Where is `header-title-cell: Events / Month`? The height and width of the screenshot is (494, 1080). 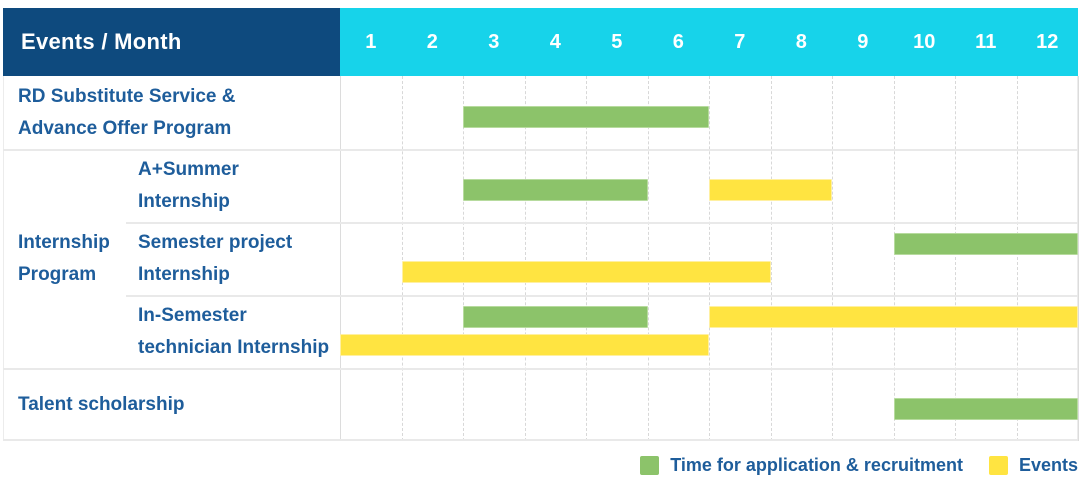
header-title-cell: Events / Month is located at coordinates (171, 42).